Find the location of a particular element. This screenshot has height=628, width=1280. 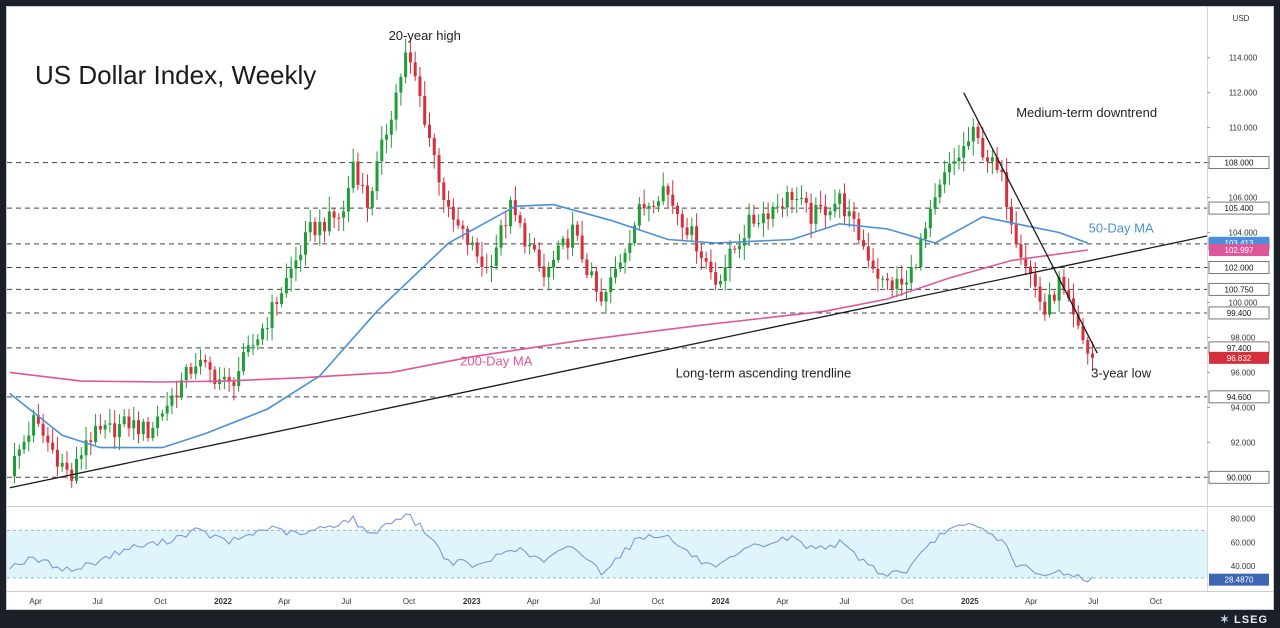

chart-annotation: 3-year low is located at coordinates (1121, 373).